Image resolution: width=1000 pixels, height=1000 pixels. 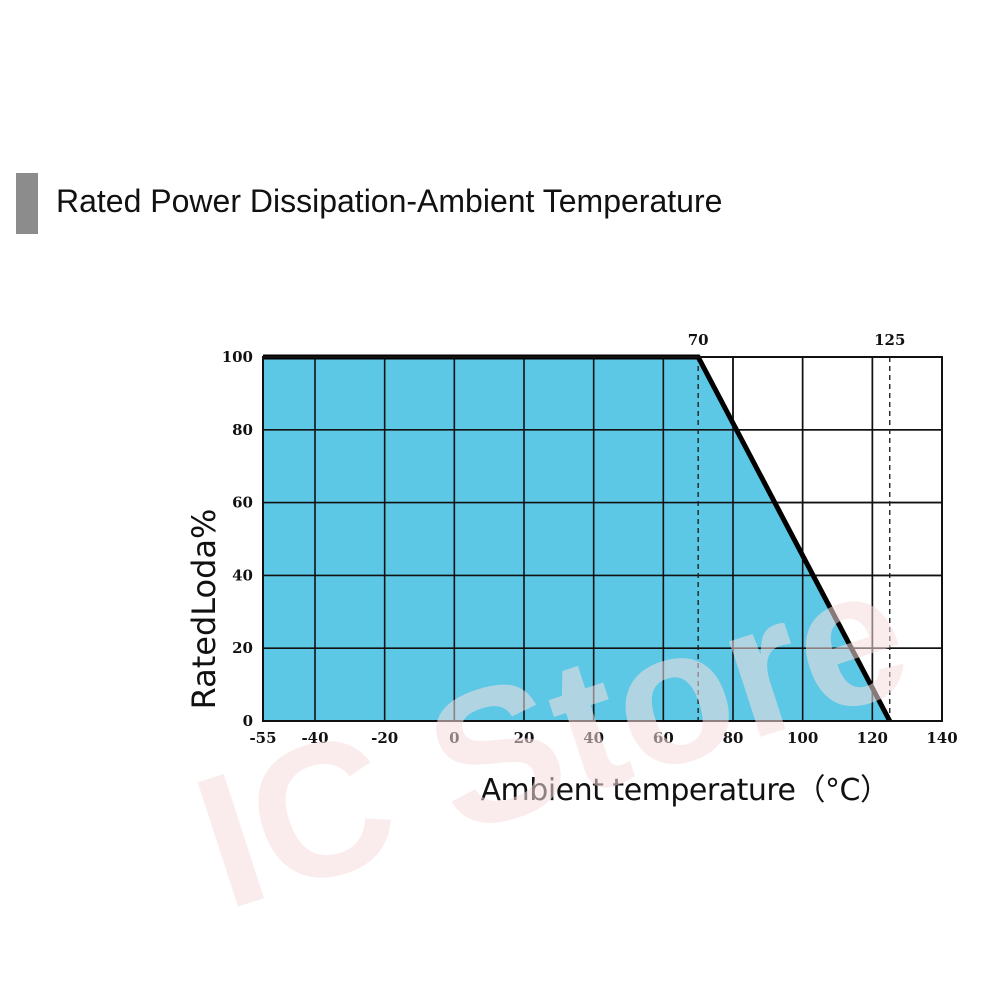 I want to click on x-tick-label: 120, so click(x=872, y=738).